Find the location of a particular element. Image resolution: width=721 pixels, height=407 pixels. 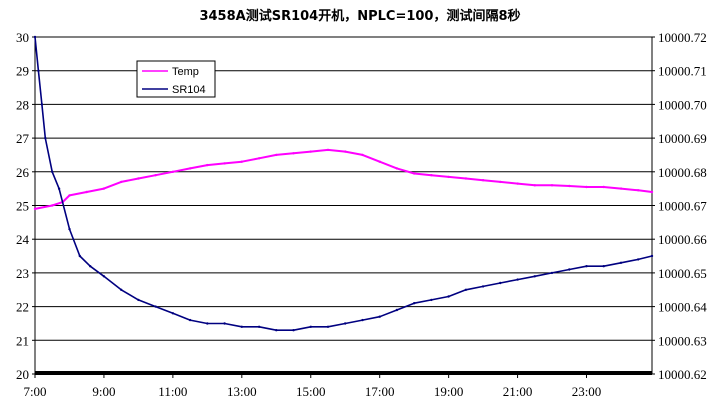

right-tick-label: 10000.68 is located at coordinates (682, 172).